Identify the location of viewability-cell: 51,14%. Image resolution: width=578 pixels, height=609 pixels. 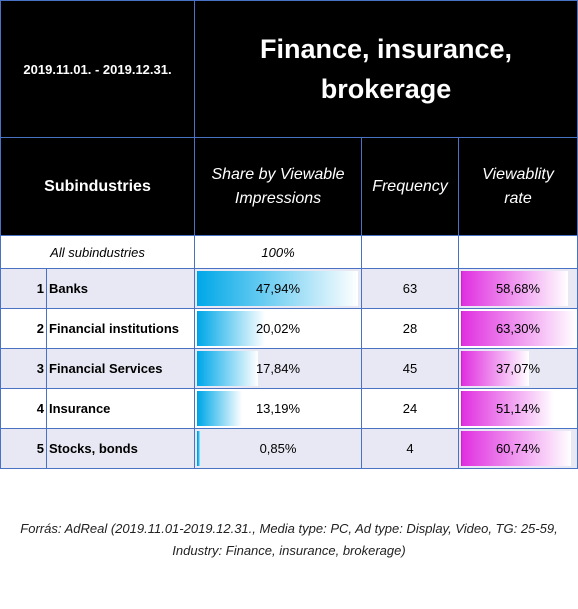
(518, 408).